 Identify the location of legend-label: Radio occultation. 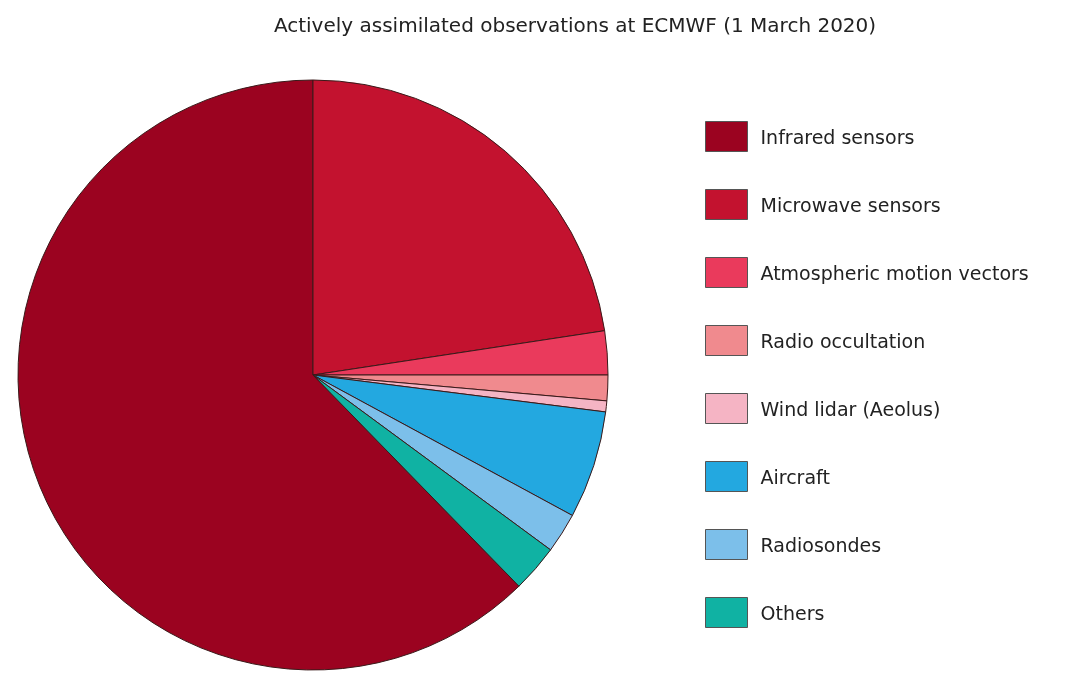
(843, 340).